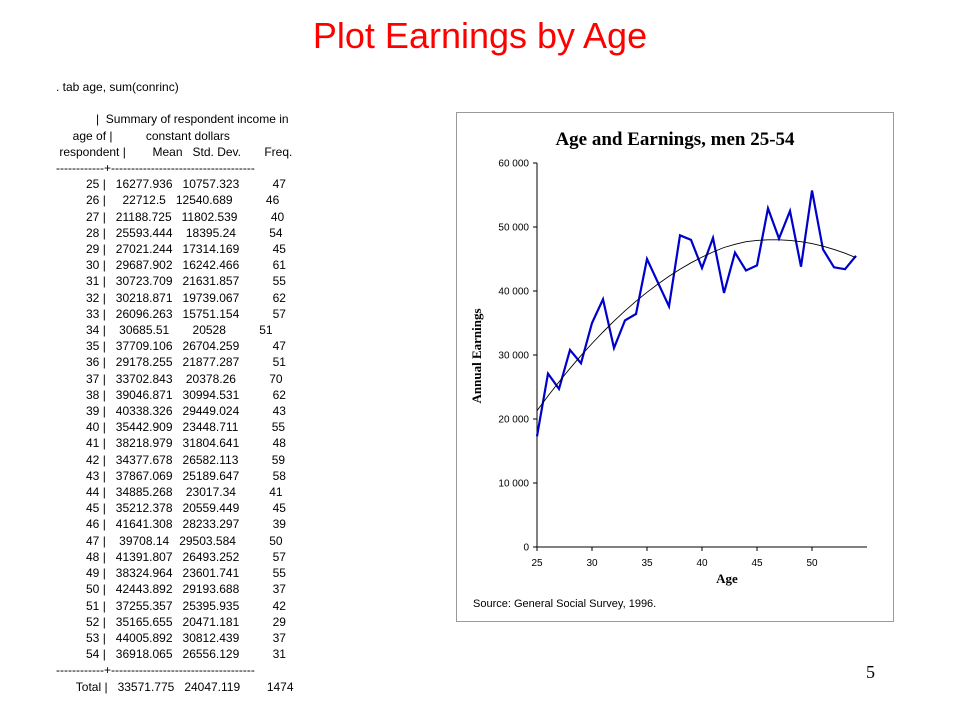 This screenshot has width=960, height=720. What do you see at coordinates (171, 427) in the screenshot?
I see `stata-line: 40 | 35442.909 23448.711 55` at bounding box center [171, 427].